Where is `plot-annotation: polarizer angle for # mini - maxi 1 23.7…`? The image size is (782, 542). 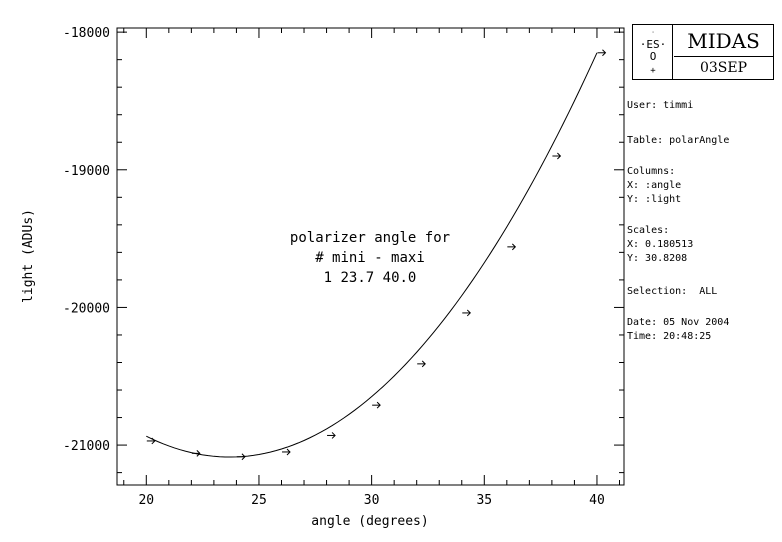
plot-annotation: polarizer angle for # mini - maxi 1 23.7… is located at coordinates (370, 258).